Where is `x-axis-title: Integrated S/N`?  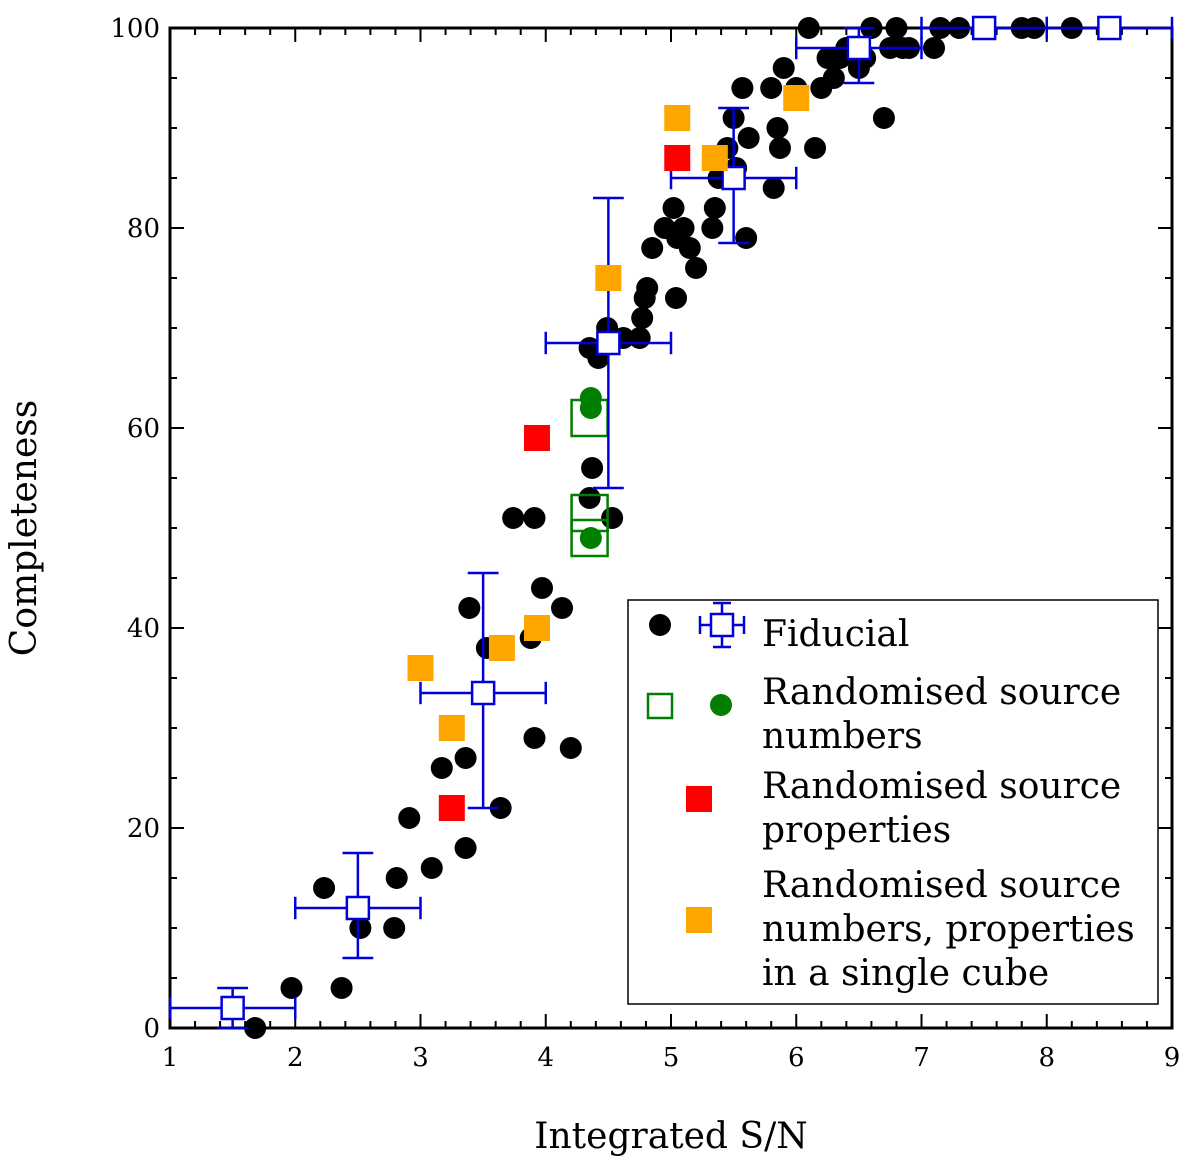
x-axis-title: Integrated S/N is located at coordinates (670, 1136).